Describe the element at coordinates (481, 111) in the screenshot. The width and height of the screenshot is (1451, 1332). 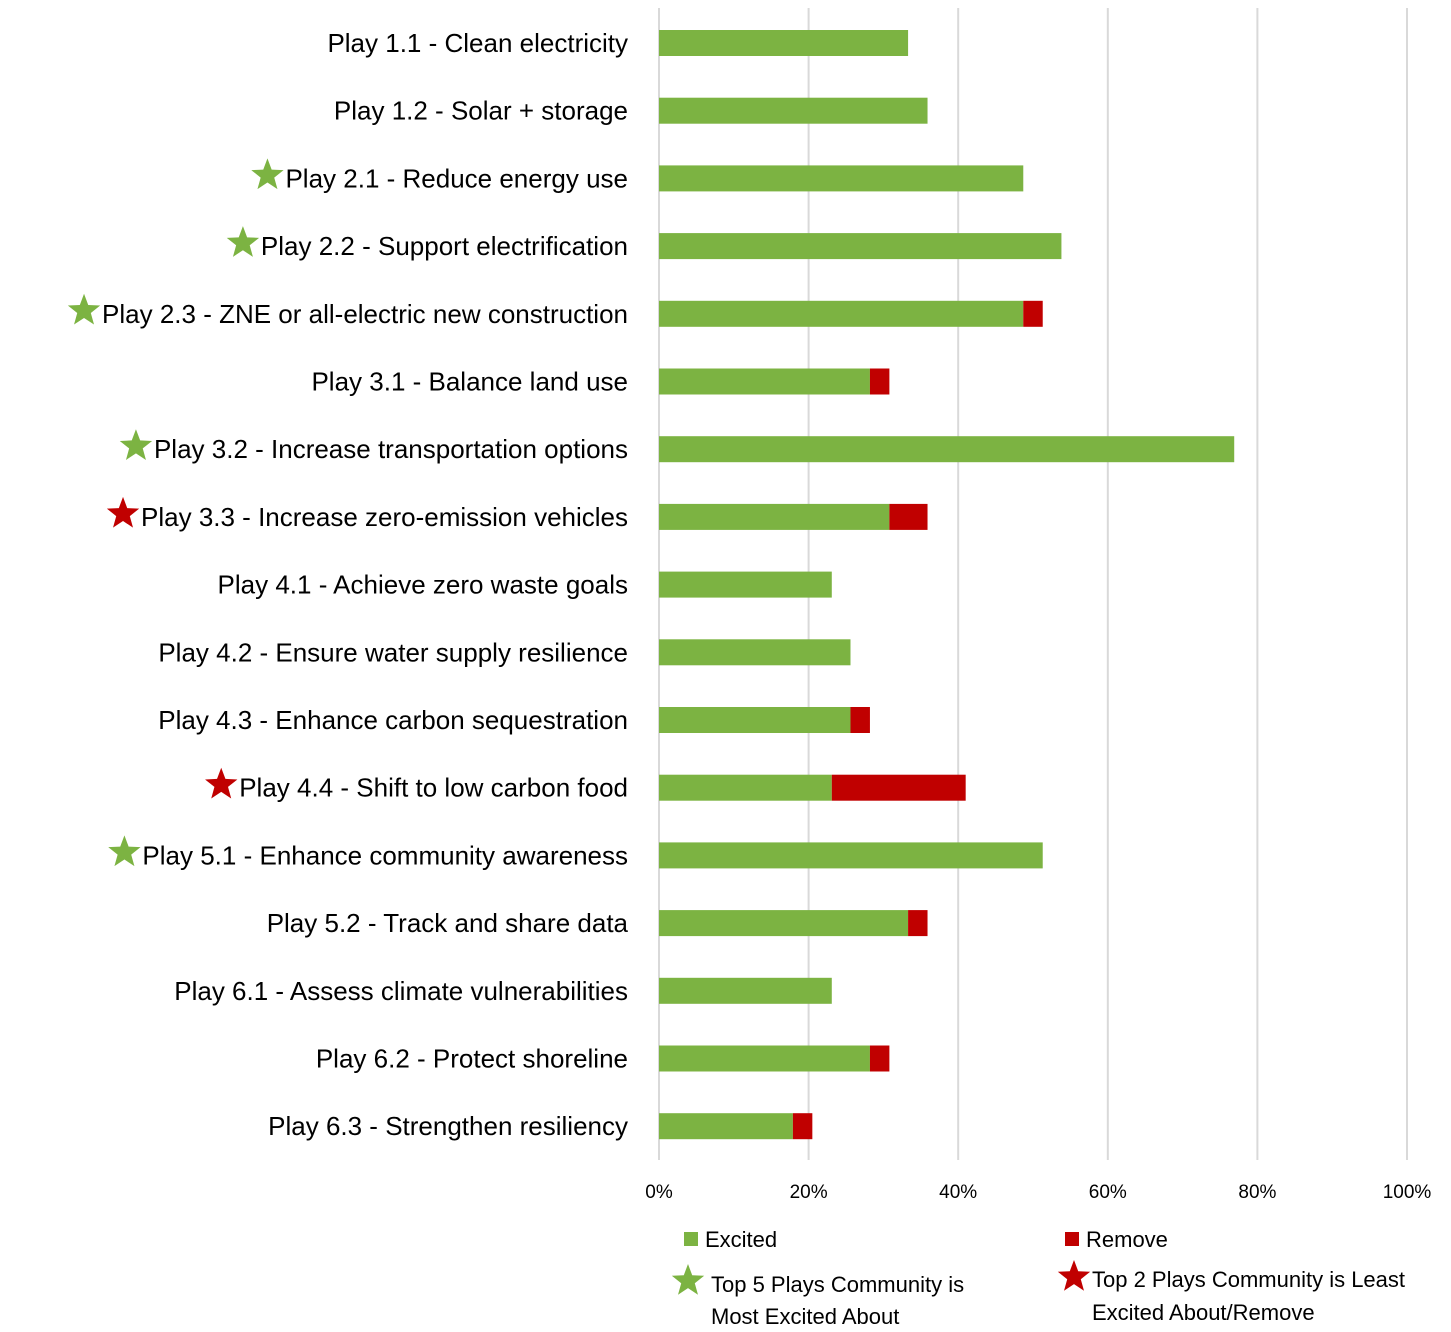
I see `category-label: Play 1.2 - Solar + storage` at that location.